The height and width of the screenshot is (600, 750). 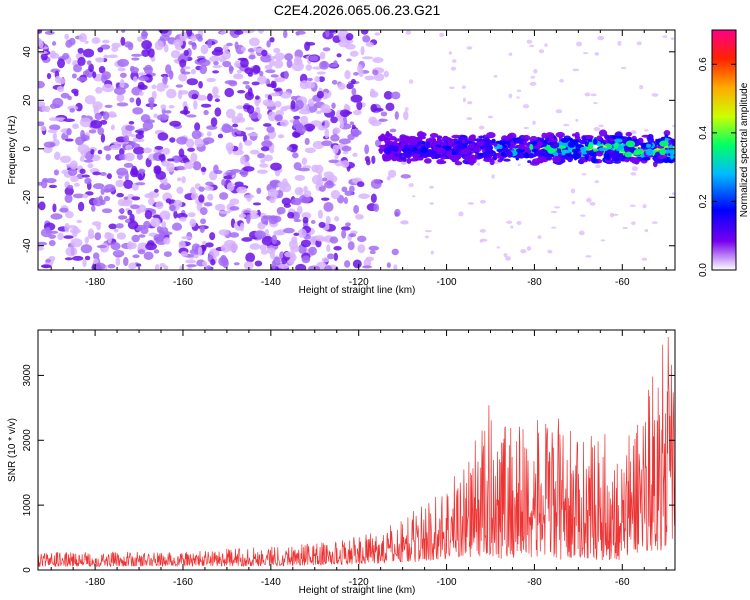 I want to click on colorbar-tick-label: 0.6, so click(x=703, y=64).